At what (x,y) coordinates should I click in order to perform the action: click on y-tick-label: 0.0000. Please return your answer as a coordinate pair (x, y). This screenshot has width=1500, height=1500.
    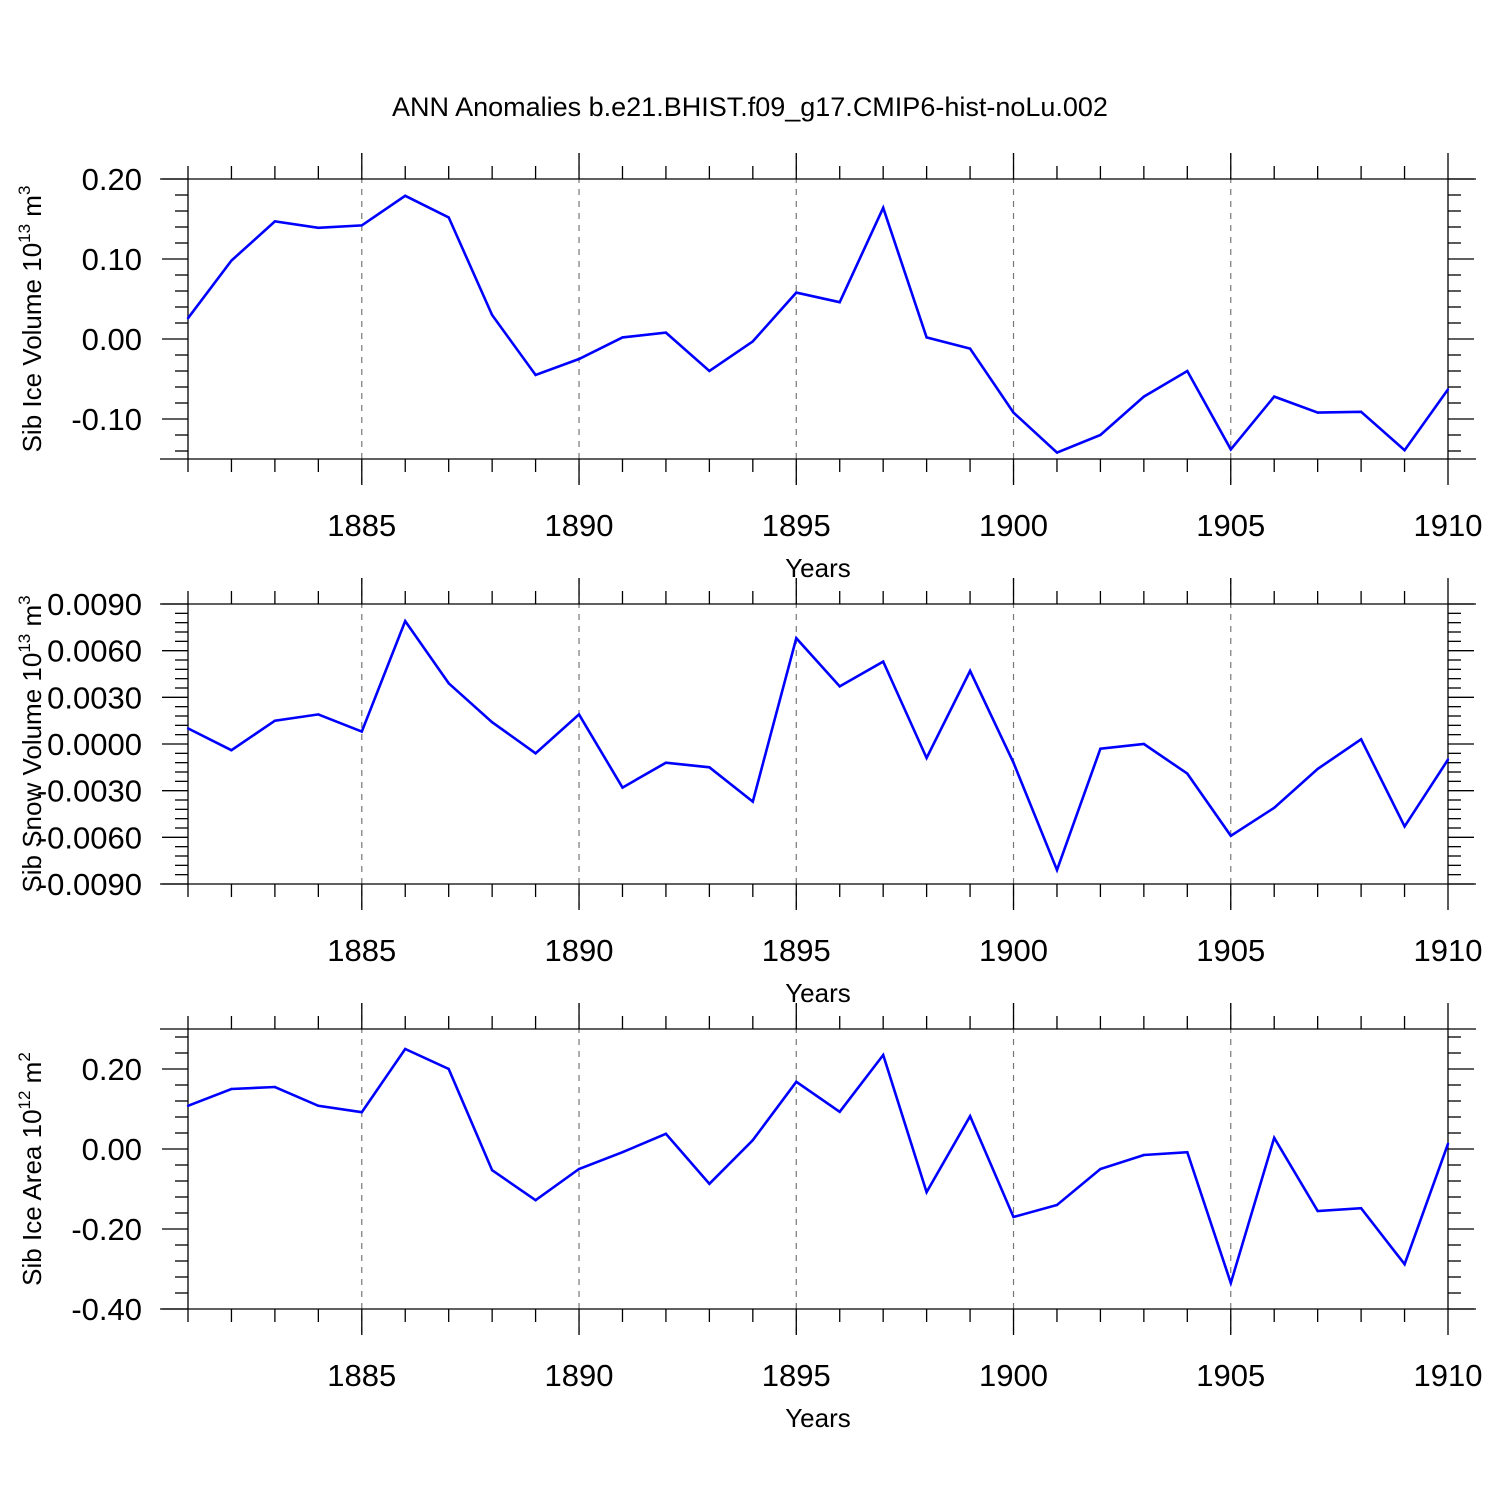
    Looking at the image, I should click on (94, 744).